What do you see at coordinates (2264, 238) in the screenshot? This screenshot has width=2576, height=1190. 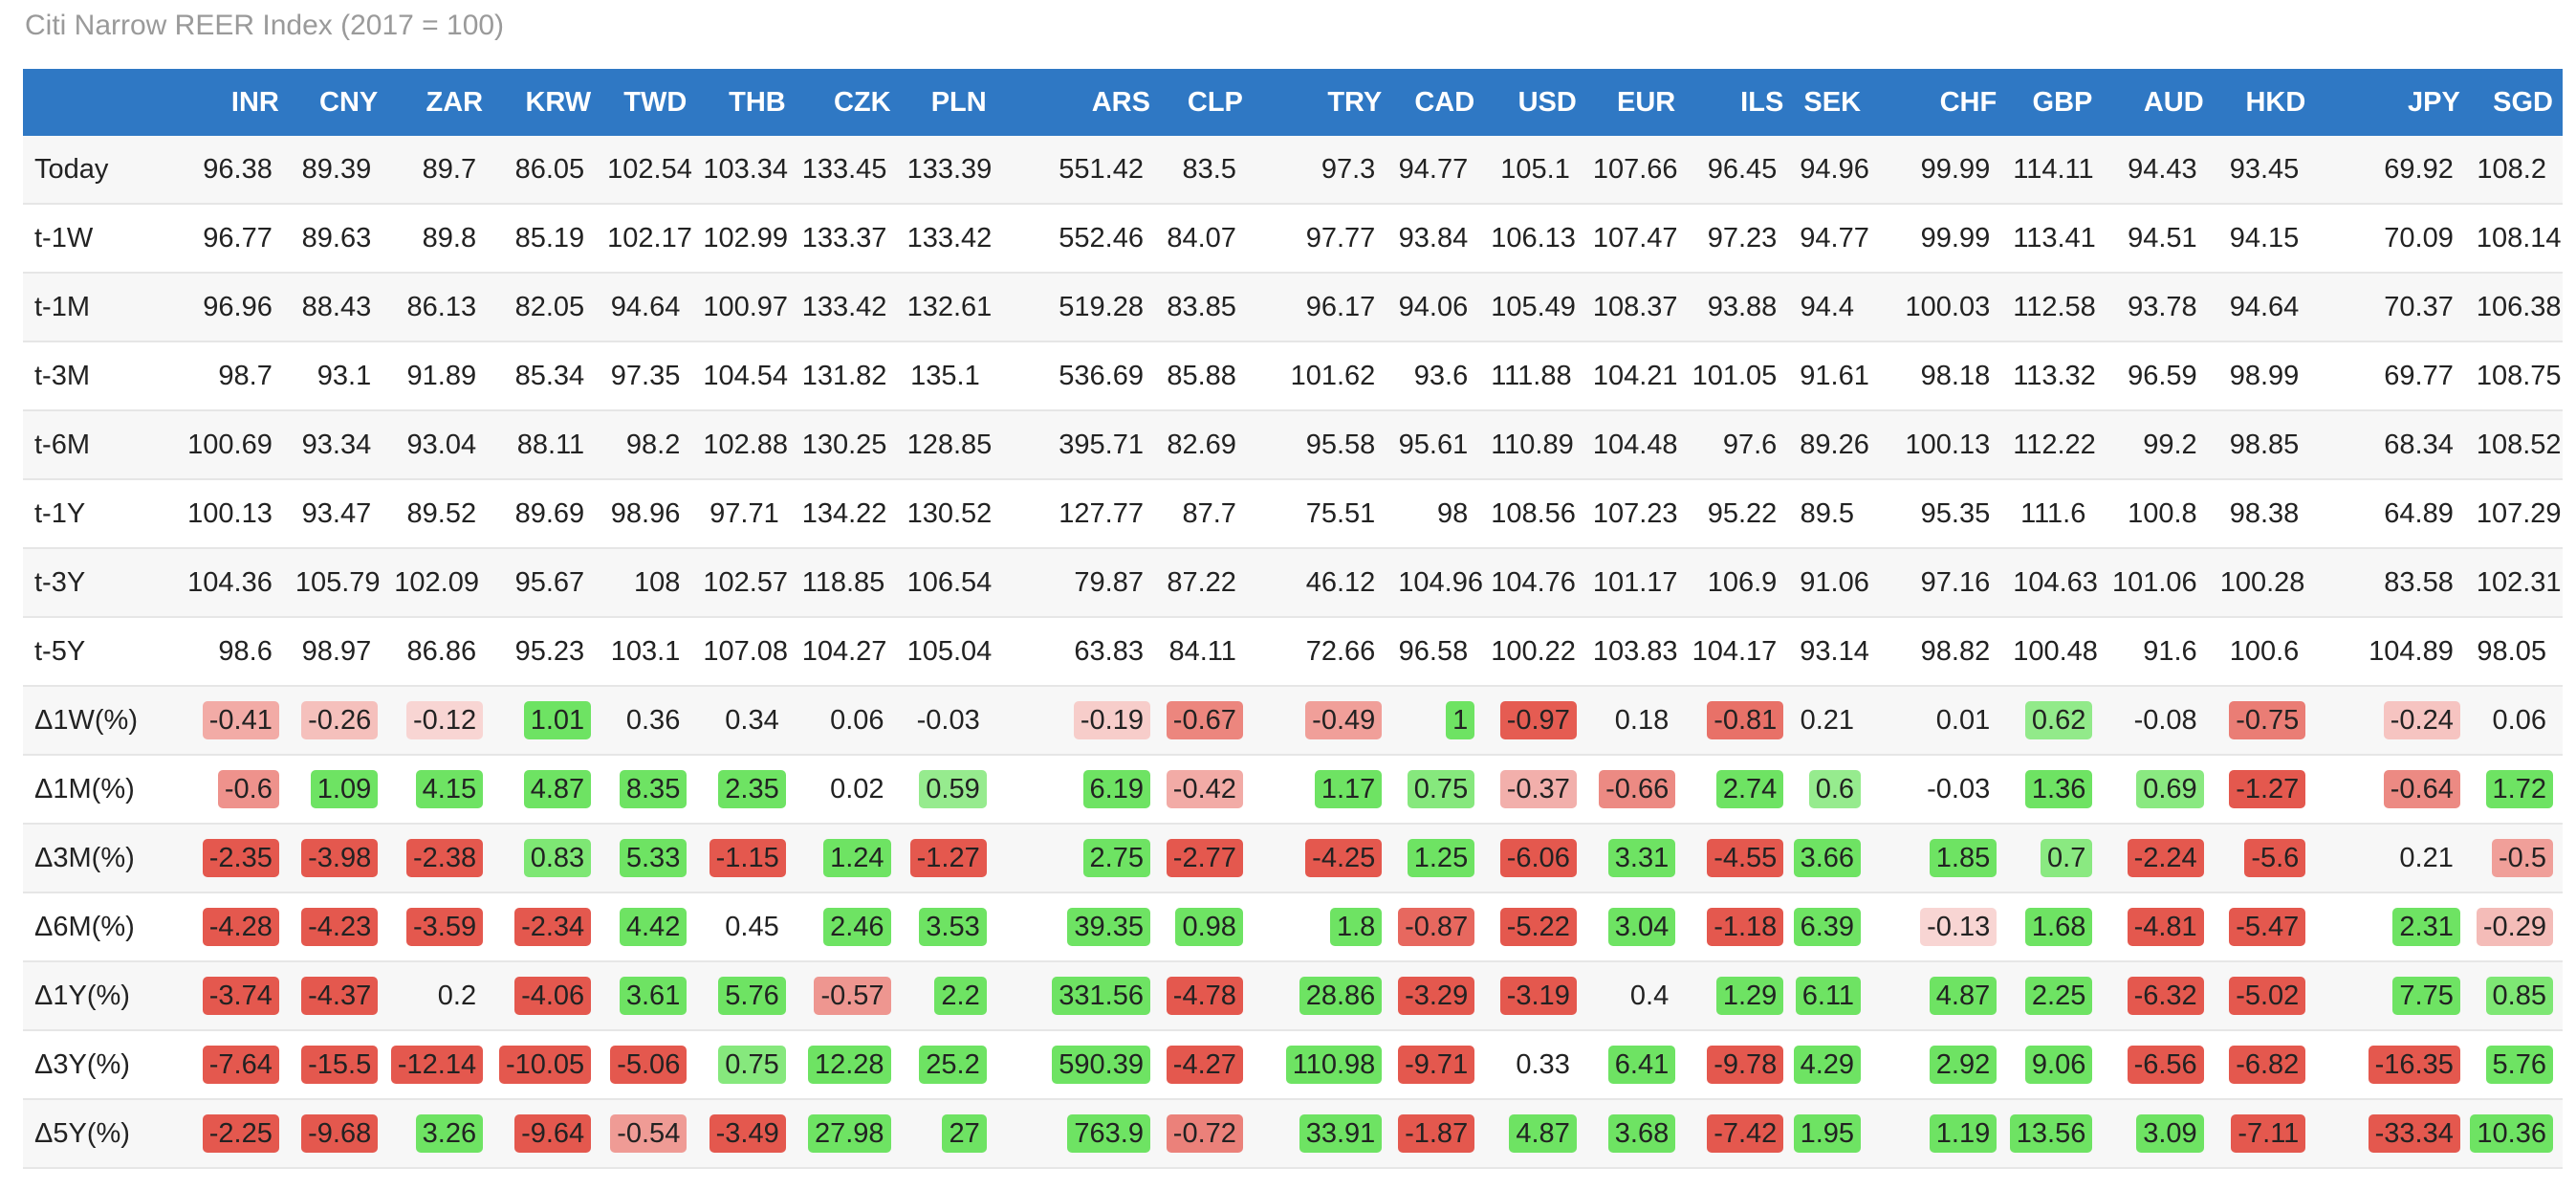 I see `cell-value: 94.15` at bounding box center [2264, 238].